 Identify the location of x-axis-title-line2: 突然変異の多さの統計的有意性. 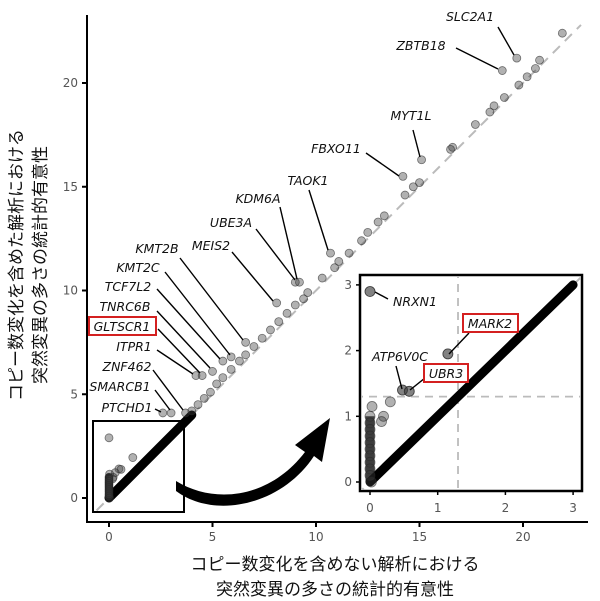
(335, 590).